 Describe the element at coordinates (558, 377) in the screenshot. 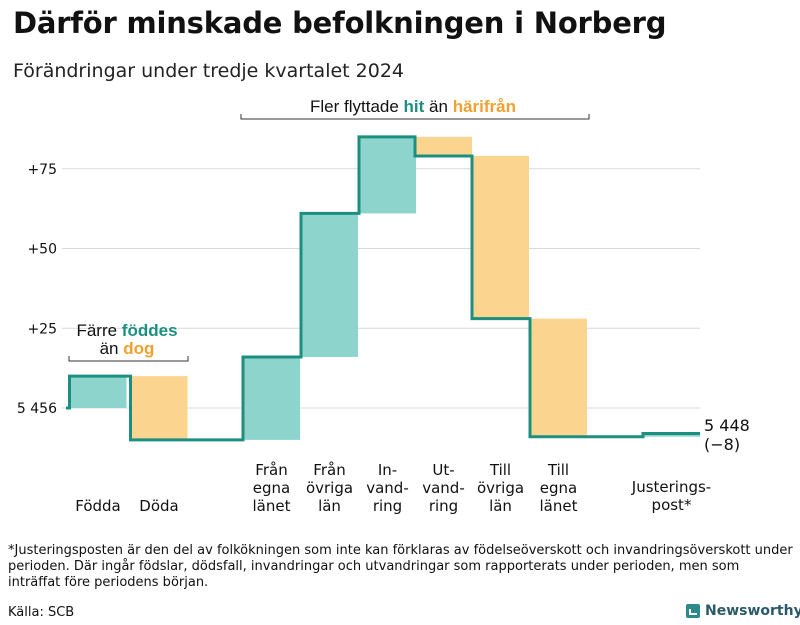

I see `bar-tillegnalänet` at that location.